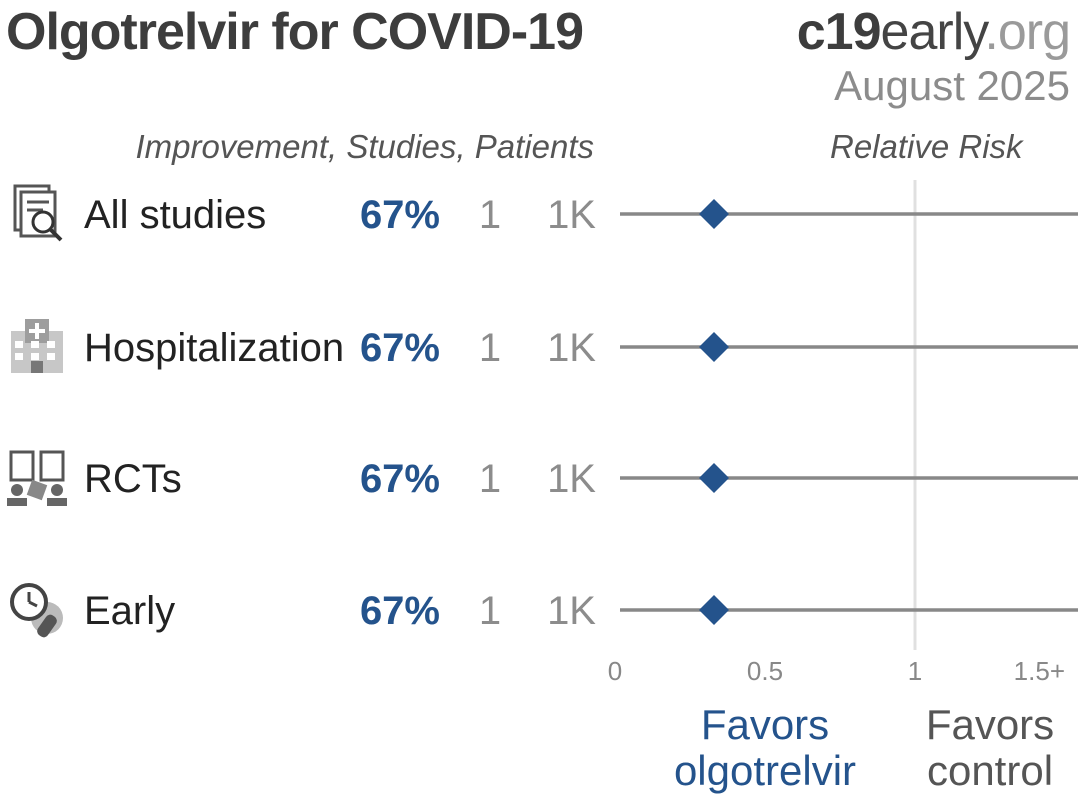 Image resolution: width=1080 pixels, height=807 pixels. What do you see at coordinates (1027, 32) in the screenshot?
I see `brand-part-org: .org` at bounding box center [1027, 32].